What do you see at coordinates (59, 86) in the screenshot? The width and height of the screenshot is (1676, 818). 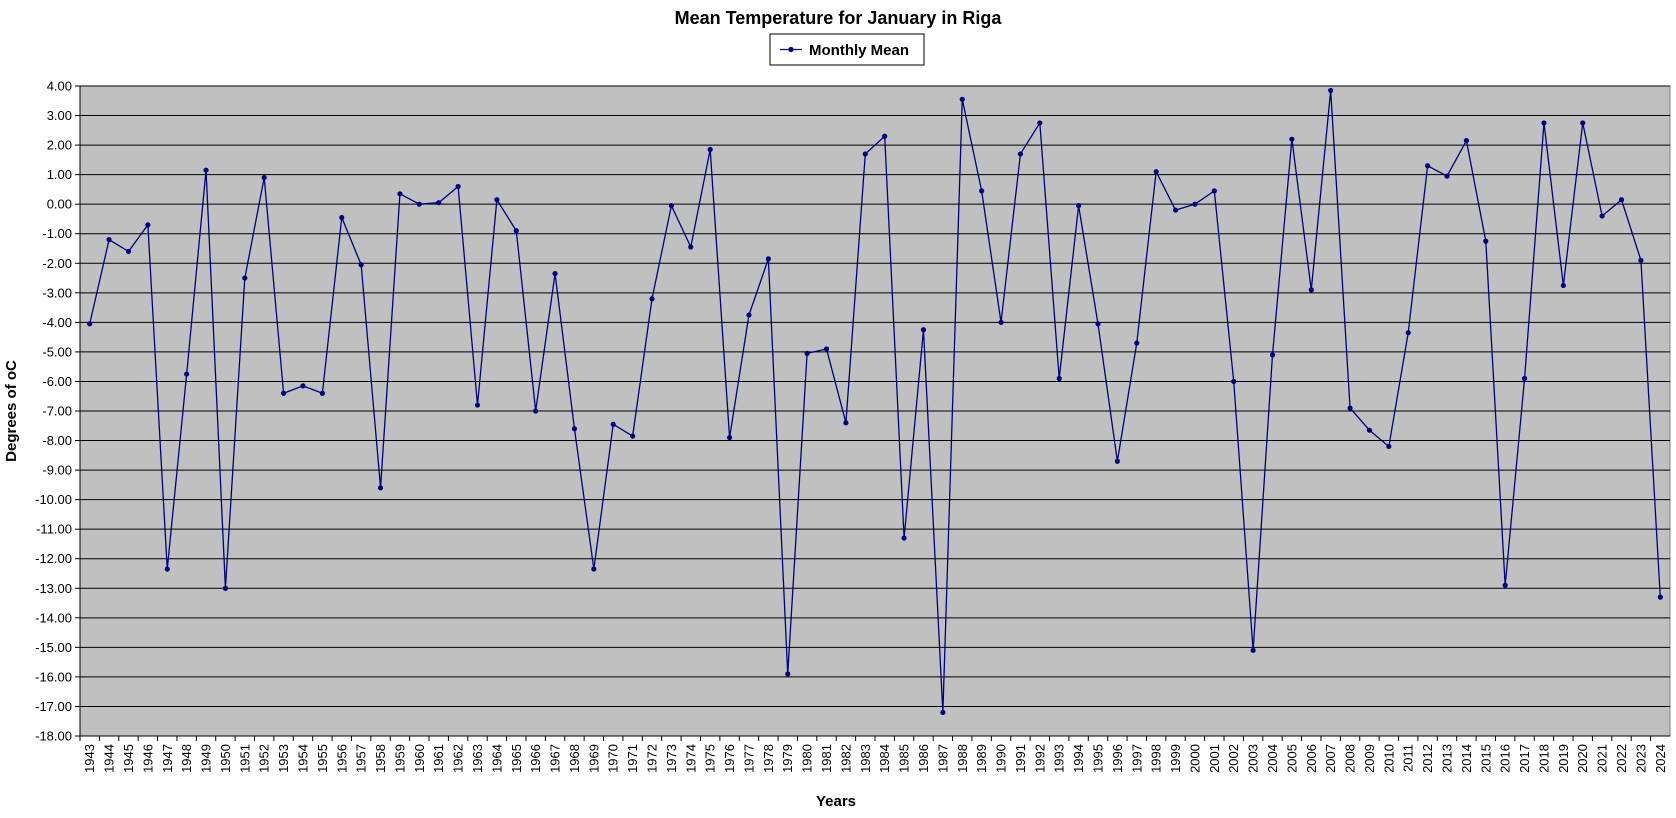 I see `y-tick-label: 4.00` at bounding box center [59, 86].